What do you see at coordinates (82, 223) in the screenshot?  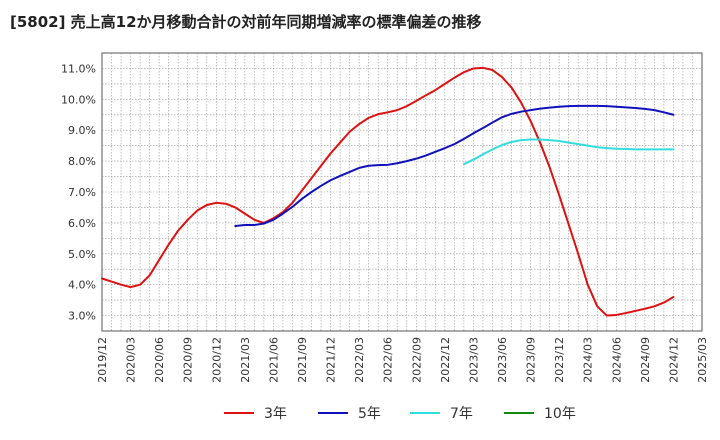 I see `y-tick-label: 6.0%` at bounding box center [82, 223].